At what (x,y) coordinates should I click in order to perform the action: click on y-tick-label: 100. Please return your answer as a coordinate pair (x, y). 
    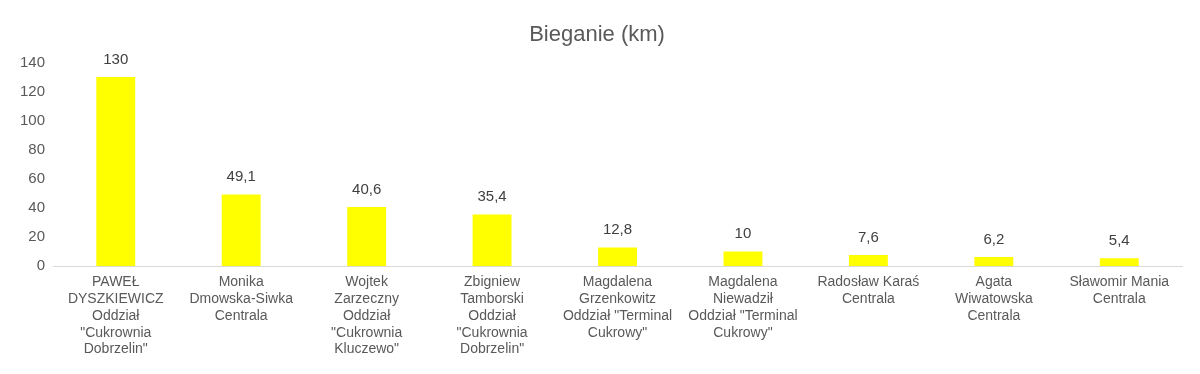
    Looking at the image, I should click on (33, 119).